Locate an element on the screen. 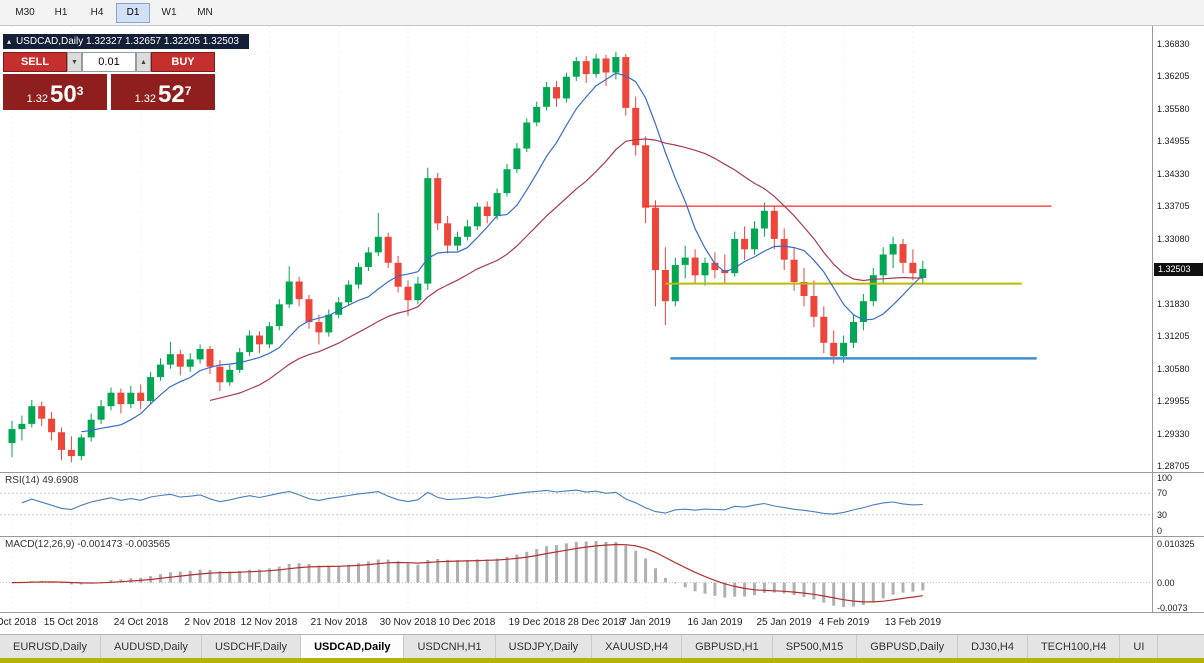  ask-price-display: 1.32 52 7 is located at coordinates (163, 92).